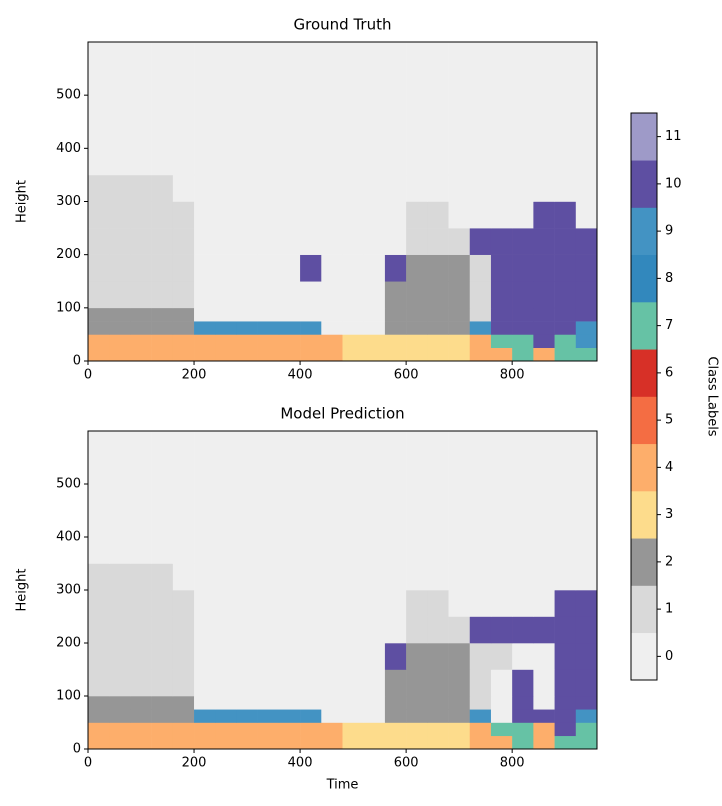 Image resolution: width=722 pixels, height=806 pixels. Describe the element at coordinates (68, 307) in the screenshot. I see `y-tick-label: 100` at that location.